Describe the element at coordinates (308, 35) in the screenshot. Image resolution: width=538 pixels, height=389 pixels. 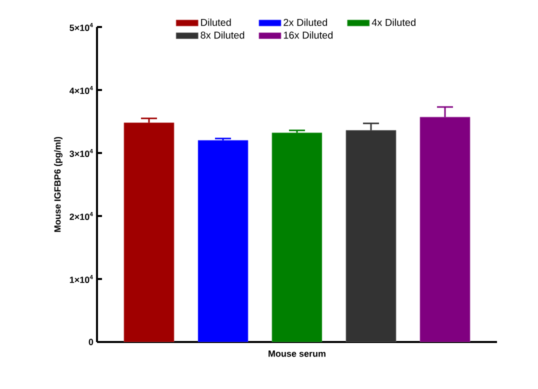
I see `legend-label: 16x Diluted` at that location.